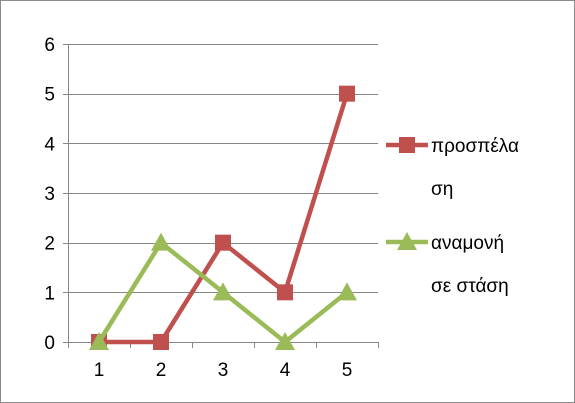 This screenshot has width=575, height=403. I want to click on legend-label: προσπέλα, so click(475, 146).